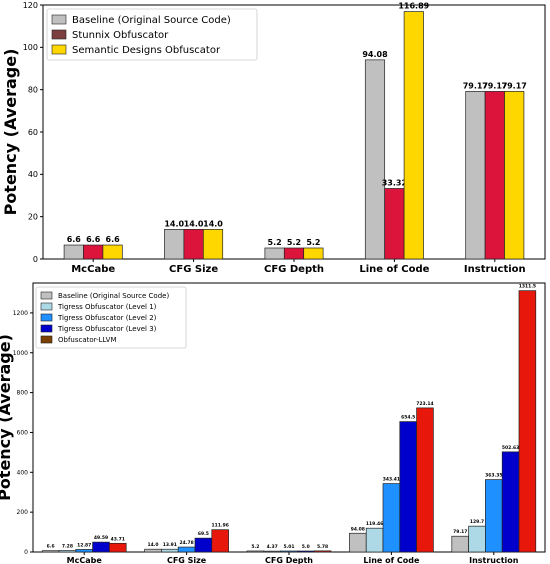 The width and height of the screenshot is (550, 564). I want to click on data-label: 343.41, so click(391, 480).